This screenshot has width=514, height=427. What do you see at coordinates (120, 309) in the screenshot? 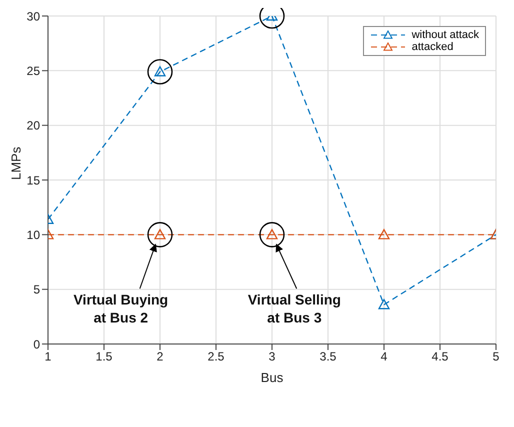
I see `annotation: Virtual Buying at Bus 2` at bounding box center [120, 309].